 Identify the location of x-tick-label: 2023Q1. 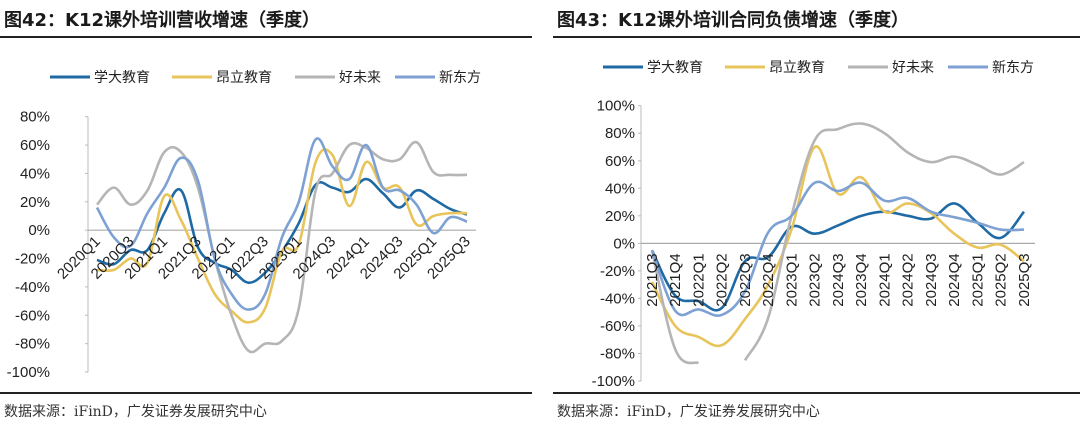
(792, 279).